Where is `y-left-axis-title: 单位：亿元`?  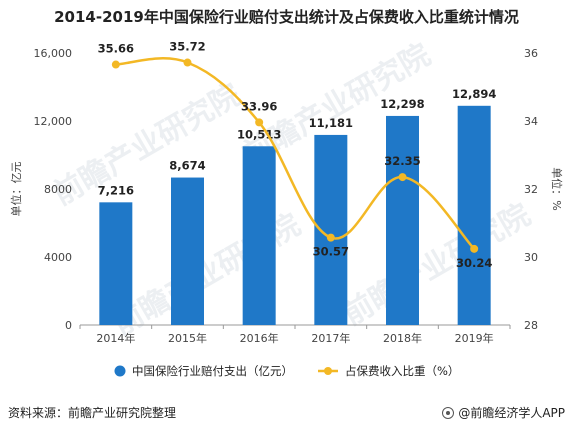
y-left-axis-title: 单位：亿元 is located at coordinates (16, 189).